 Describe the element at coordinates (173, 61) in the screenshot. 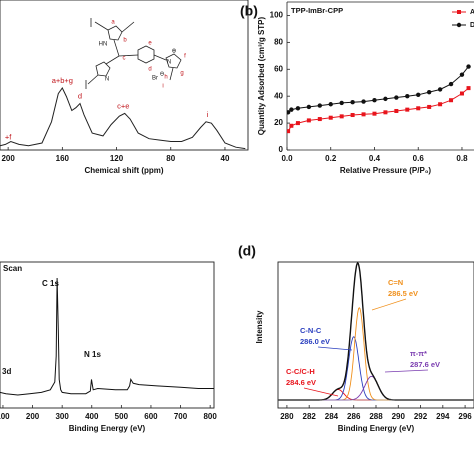

I see `imidazolium-ring` at that location.